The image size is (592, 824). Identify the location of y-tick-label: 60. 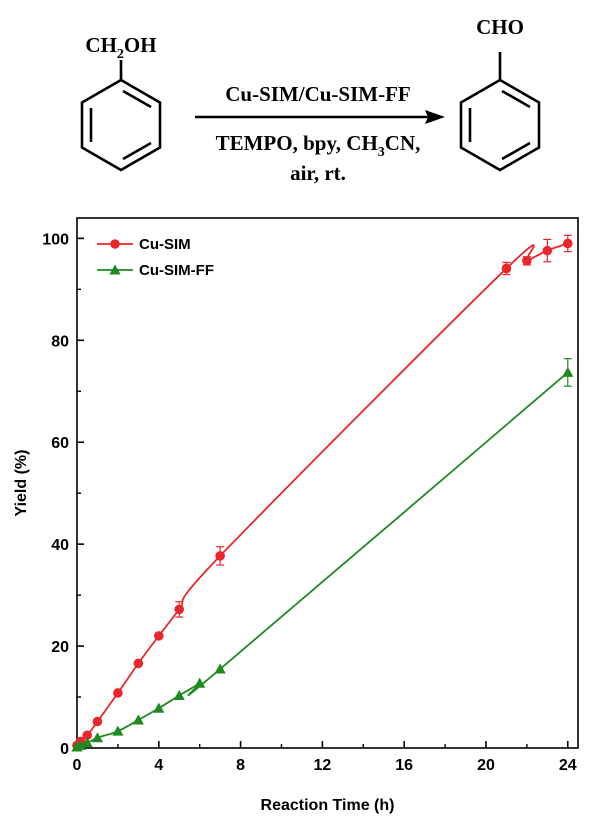
(60, 443).